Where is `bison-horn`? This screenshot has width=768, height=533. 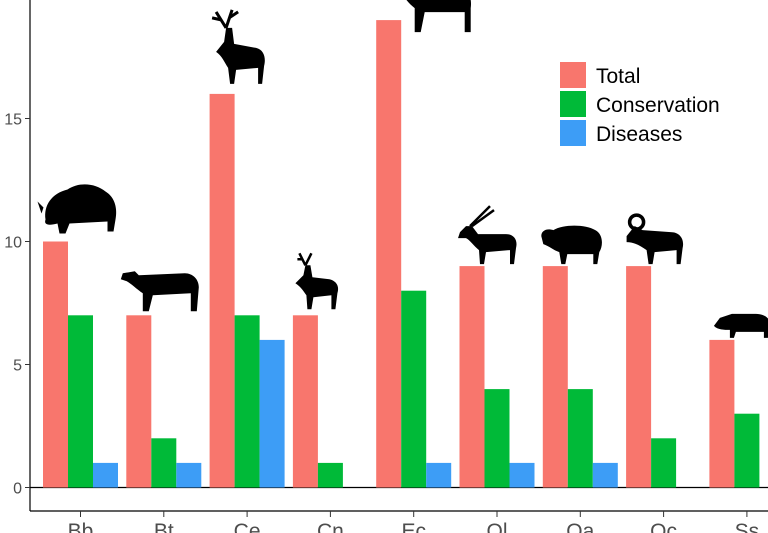
bison-horn is located at coordinates (40, 207).